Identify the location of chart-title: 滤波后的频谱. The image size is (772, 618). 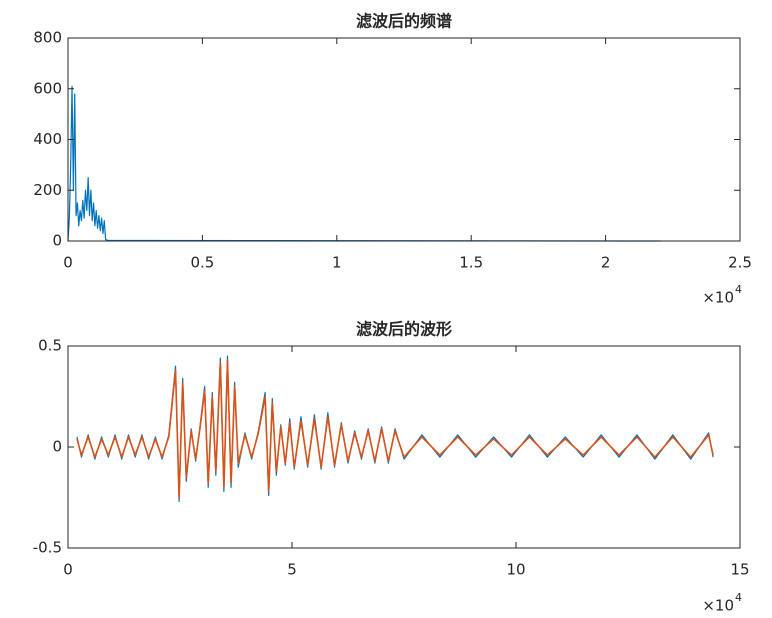
(404, 21).